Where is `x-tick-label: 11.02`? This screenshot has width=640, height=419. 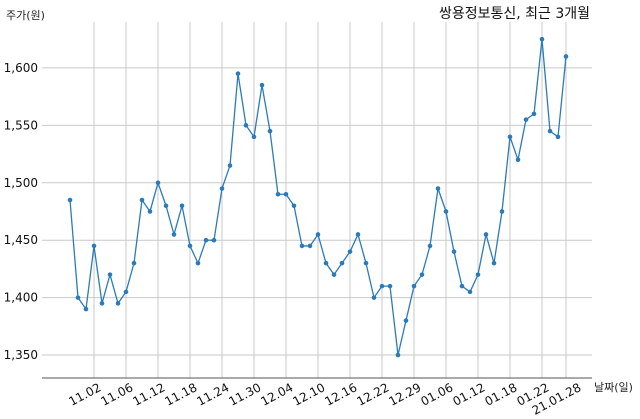 x-tick-label: 11.02 is located at coordinates (84, 394).